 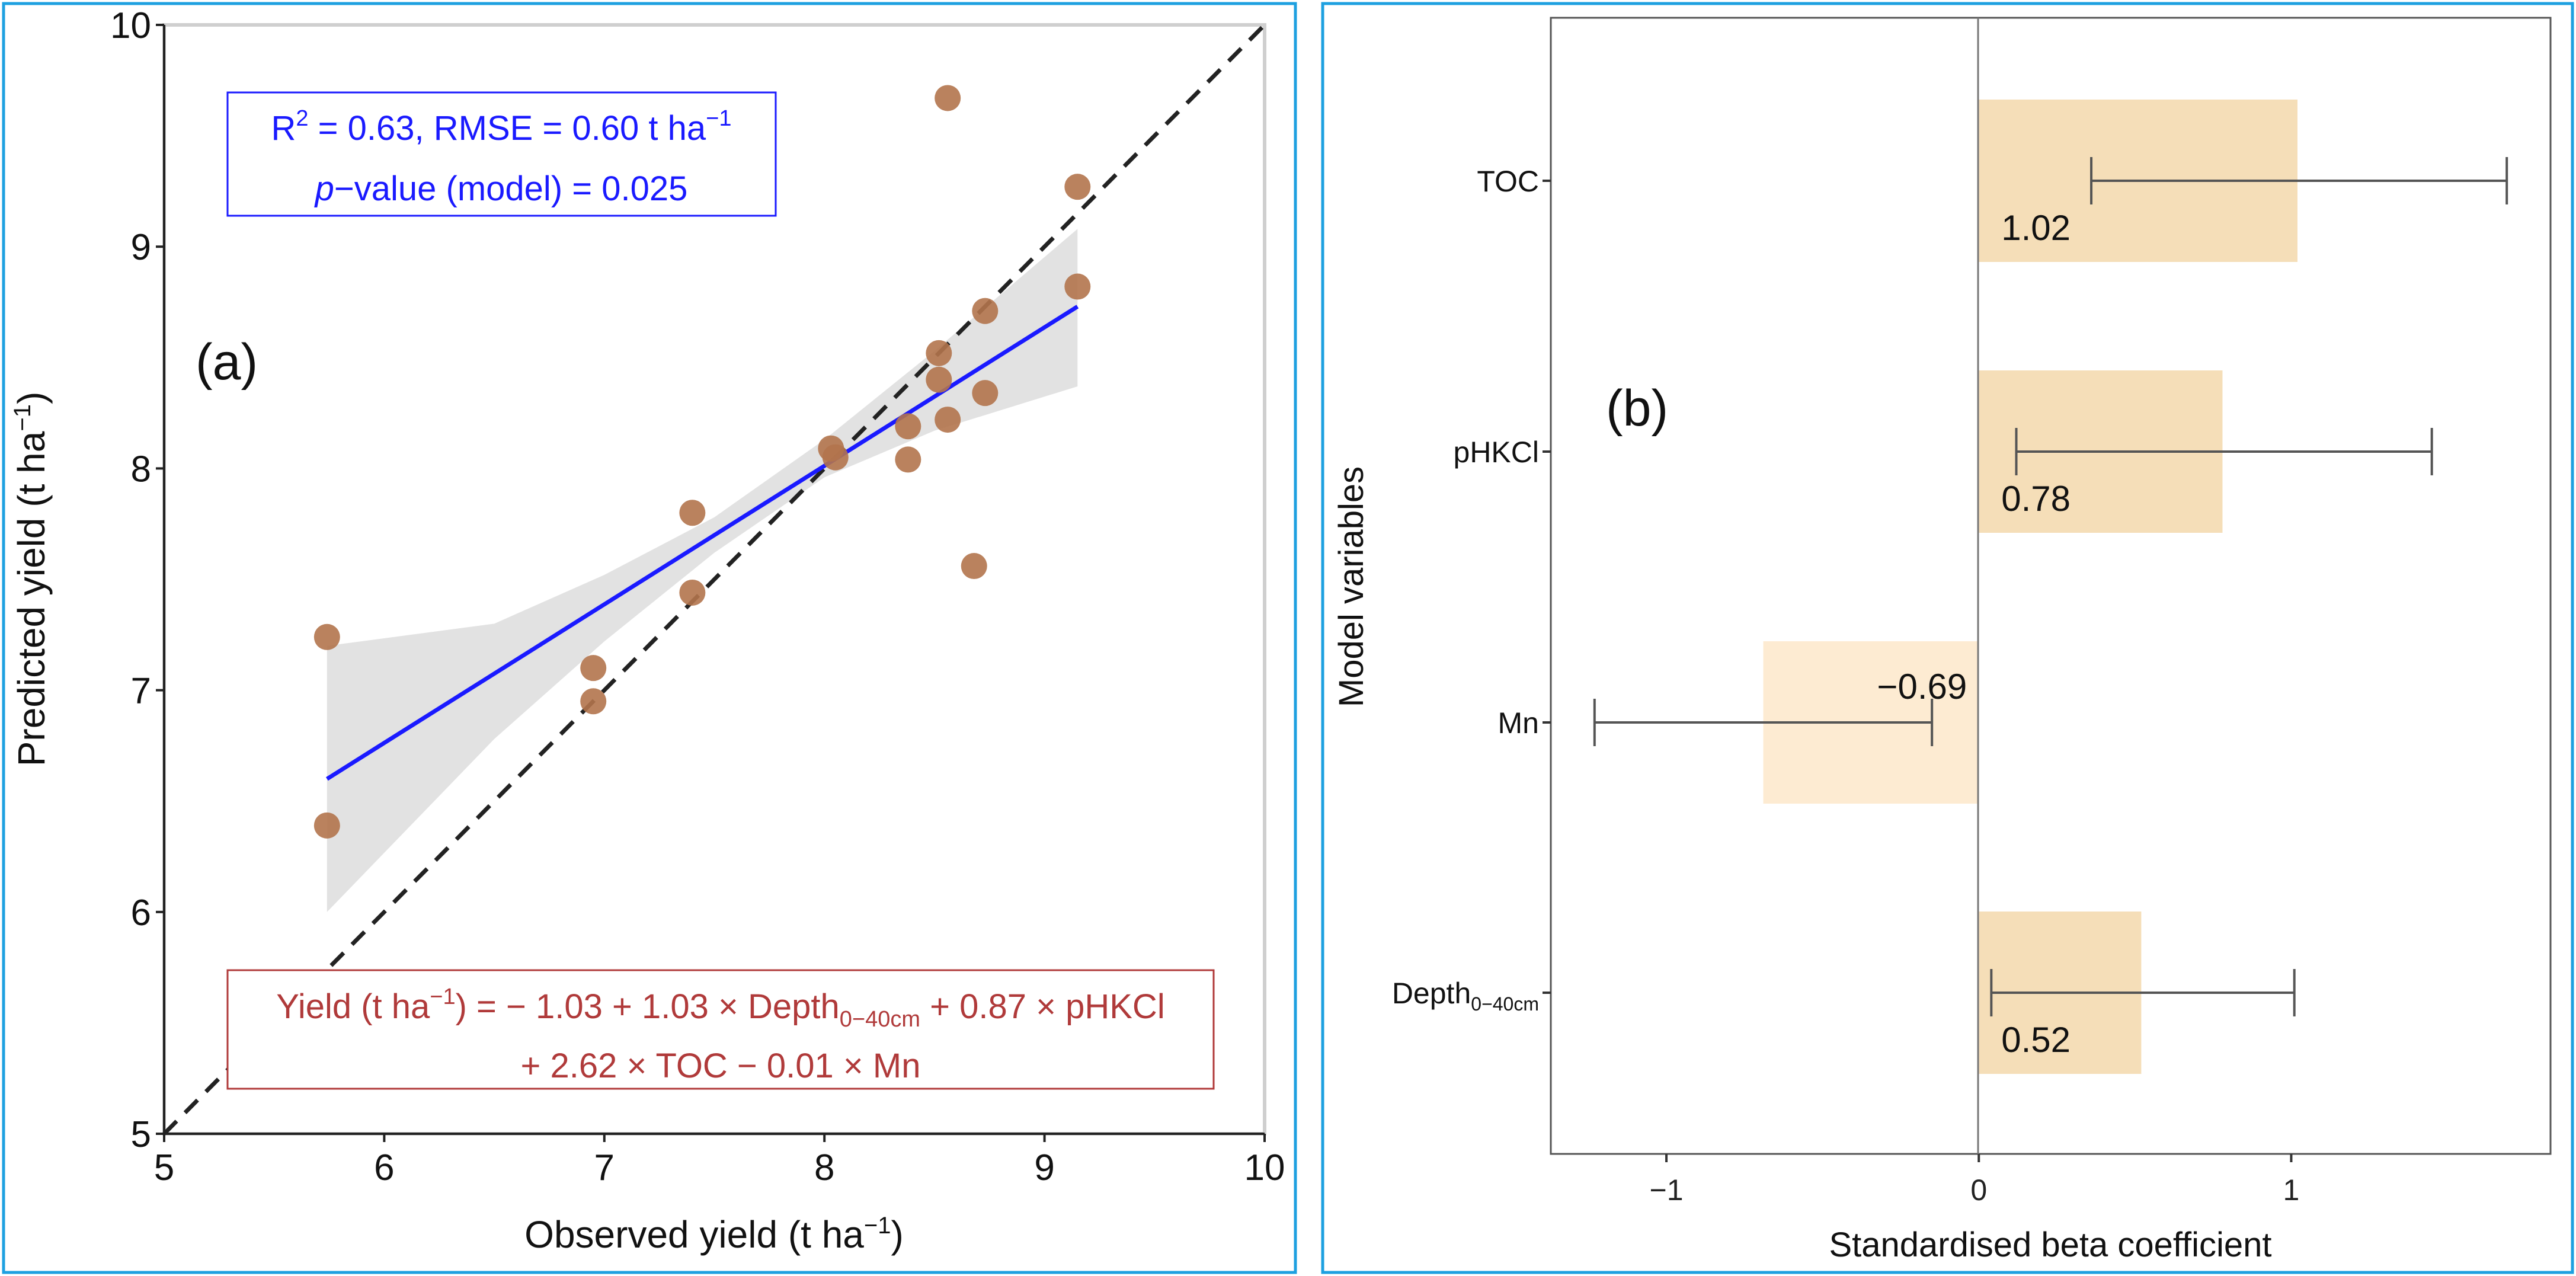 What do you see at coordinates (2036, 1040) in the screenshot?
I see `value-label: 0.52` at bounding box center [2036, 1040].